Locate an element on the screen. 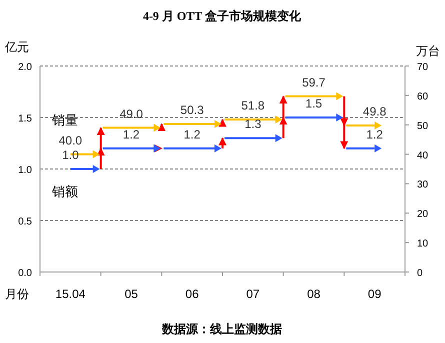  y2-tick-label: 70 is located at coordinates (423, 67).